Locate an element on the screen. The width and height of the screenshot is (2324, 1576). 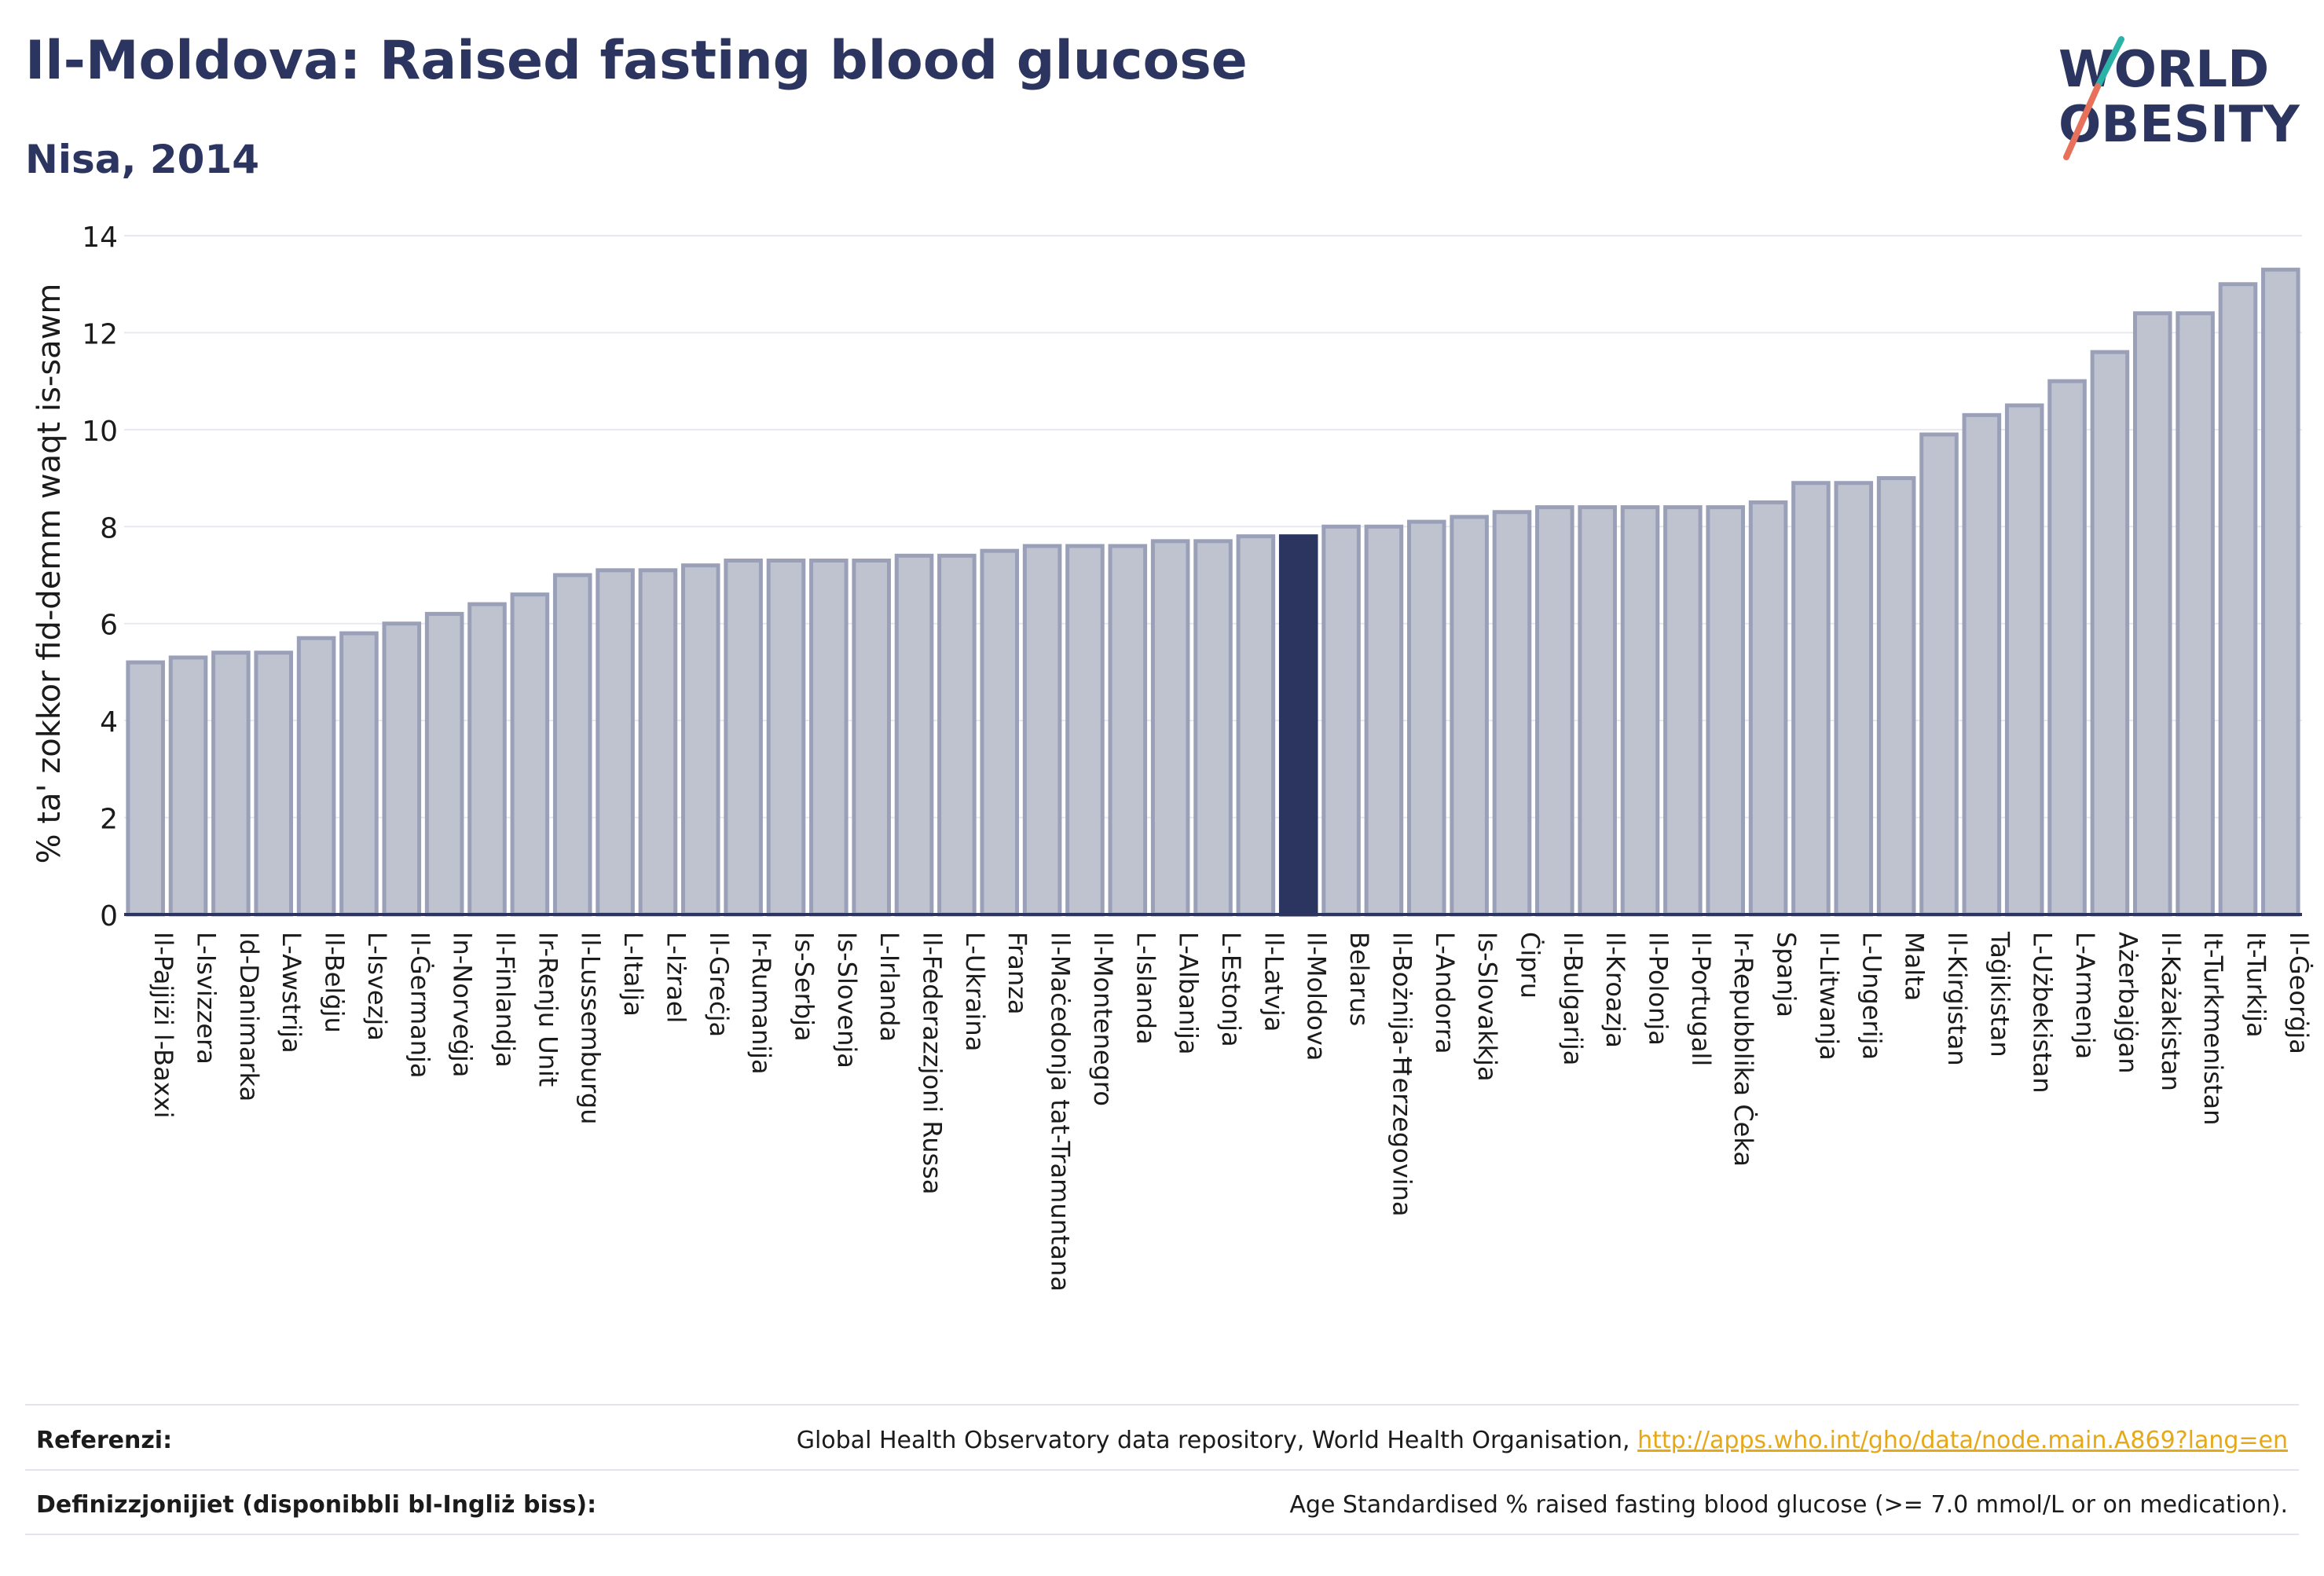
x-tick-label: Ażerbajġan is located at coordinates (2128, 1003).